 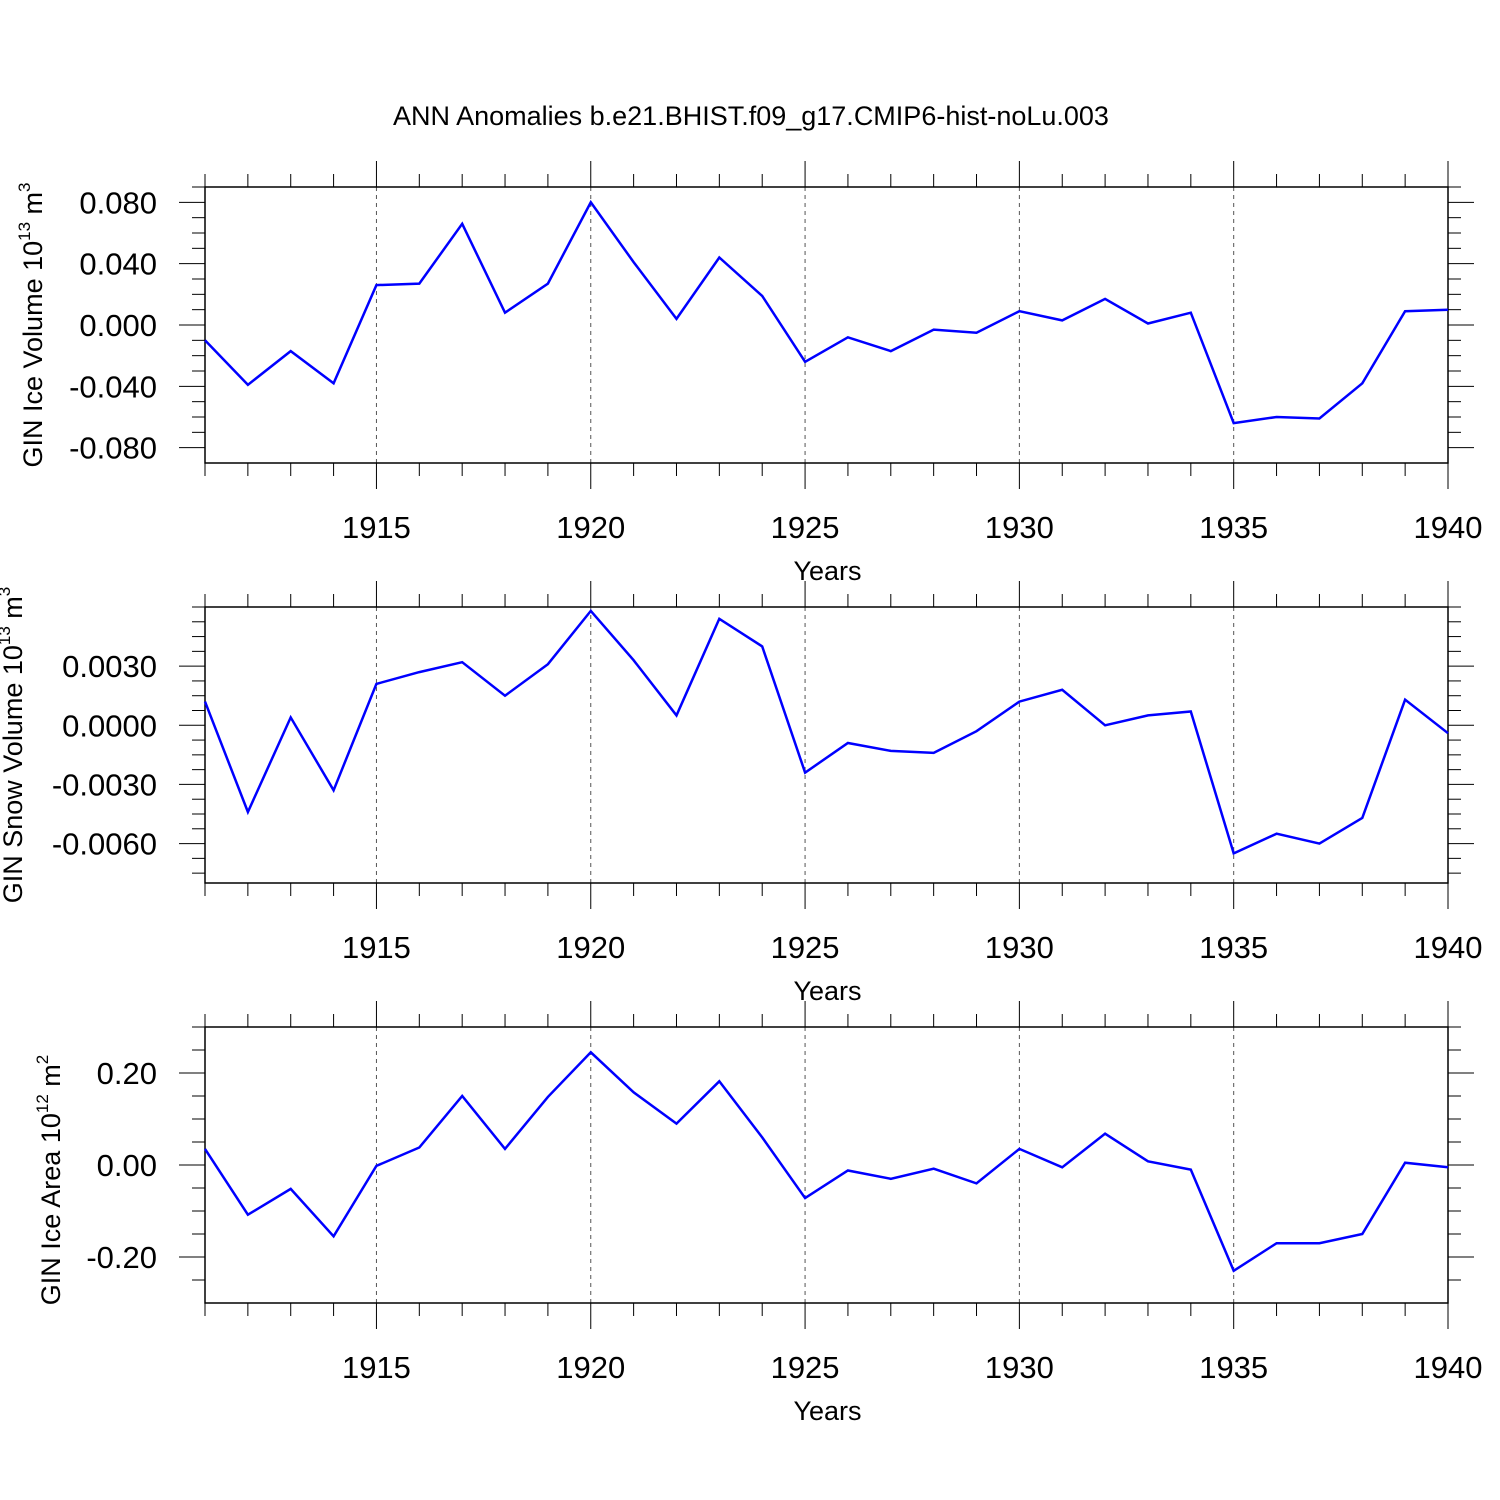 I want to click on y-tick-label: -0.20, so click(x=121, y=1257).